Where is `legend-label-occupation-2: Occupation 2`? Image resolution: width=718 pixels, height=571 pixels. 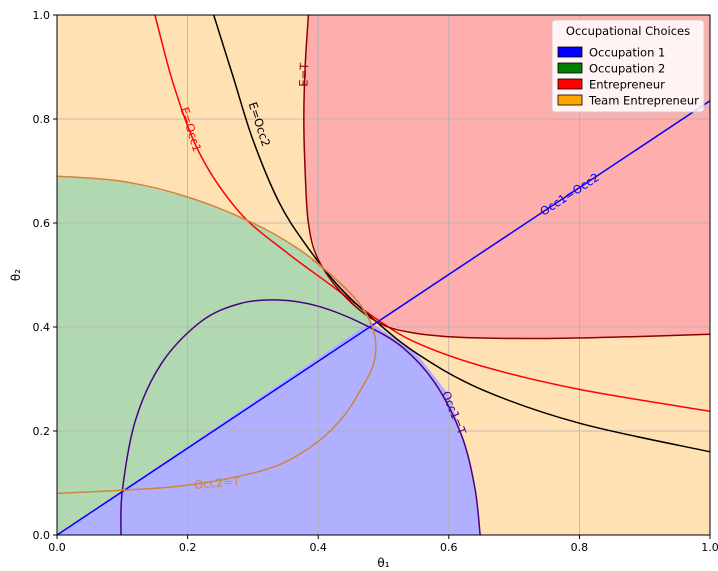
legend-label-occupation-2: Occupation 2 is located at coordinates (627, 69).